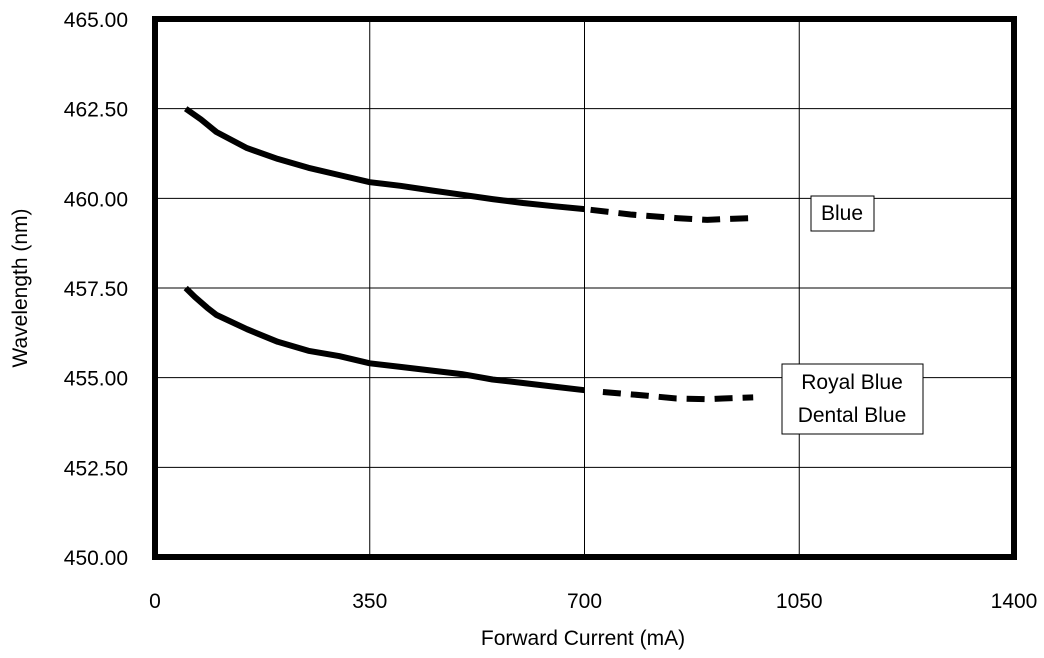 This screenshot has width=1044, height=658. What do you see at coordinates (96, 558) in the screenshot?
I see `y-tick-label: 450.00` at bounding box center [96, 558].